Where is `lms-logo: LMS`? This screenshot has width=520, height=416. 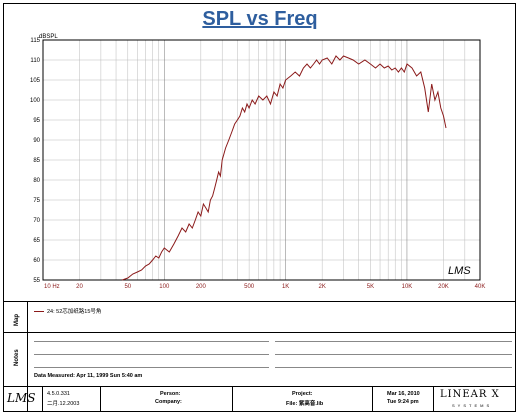
lms-logo: LMS is located at coordinates (21, 398).